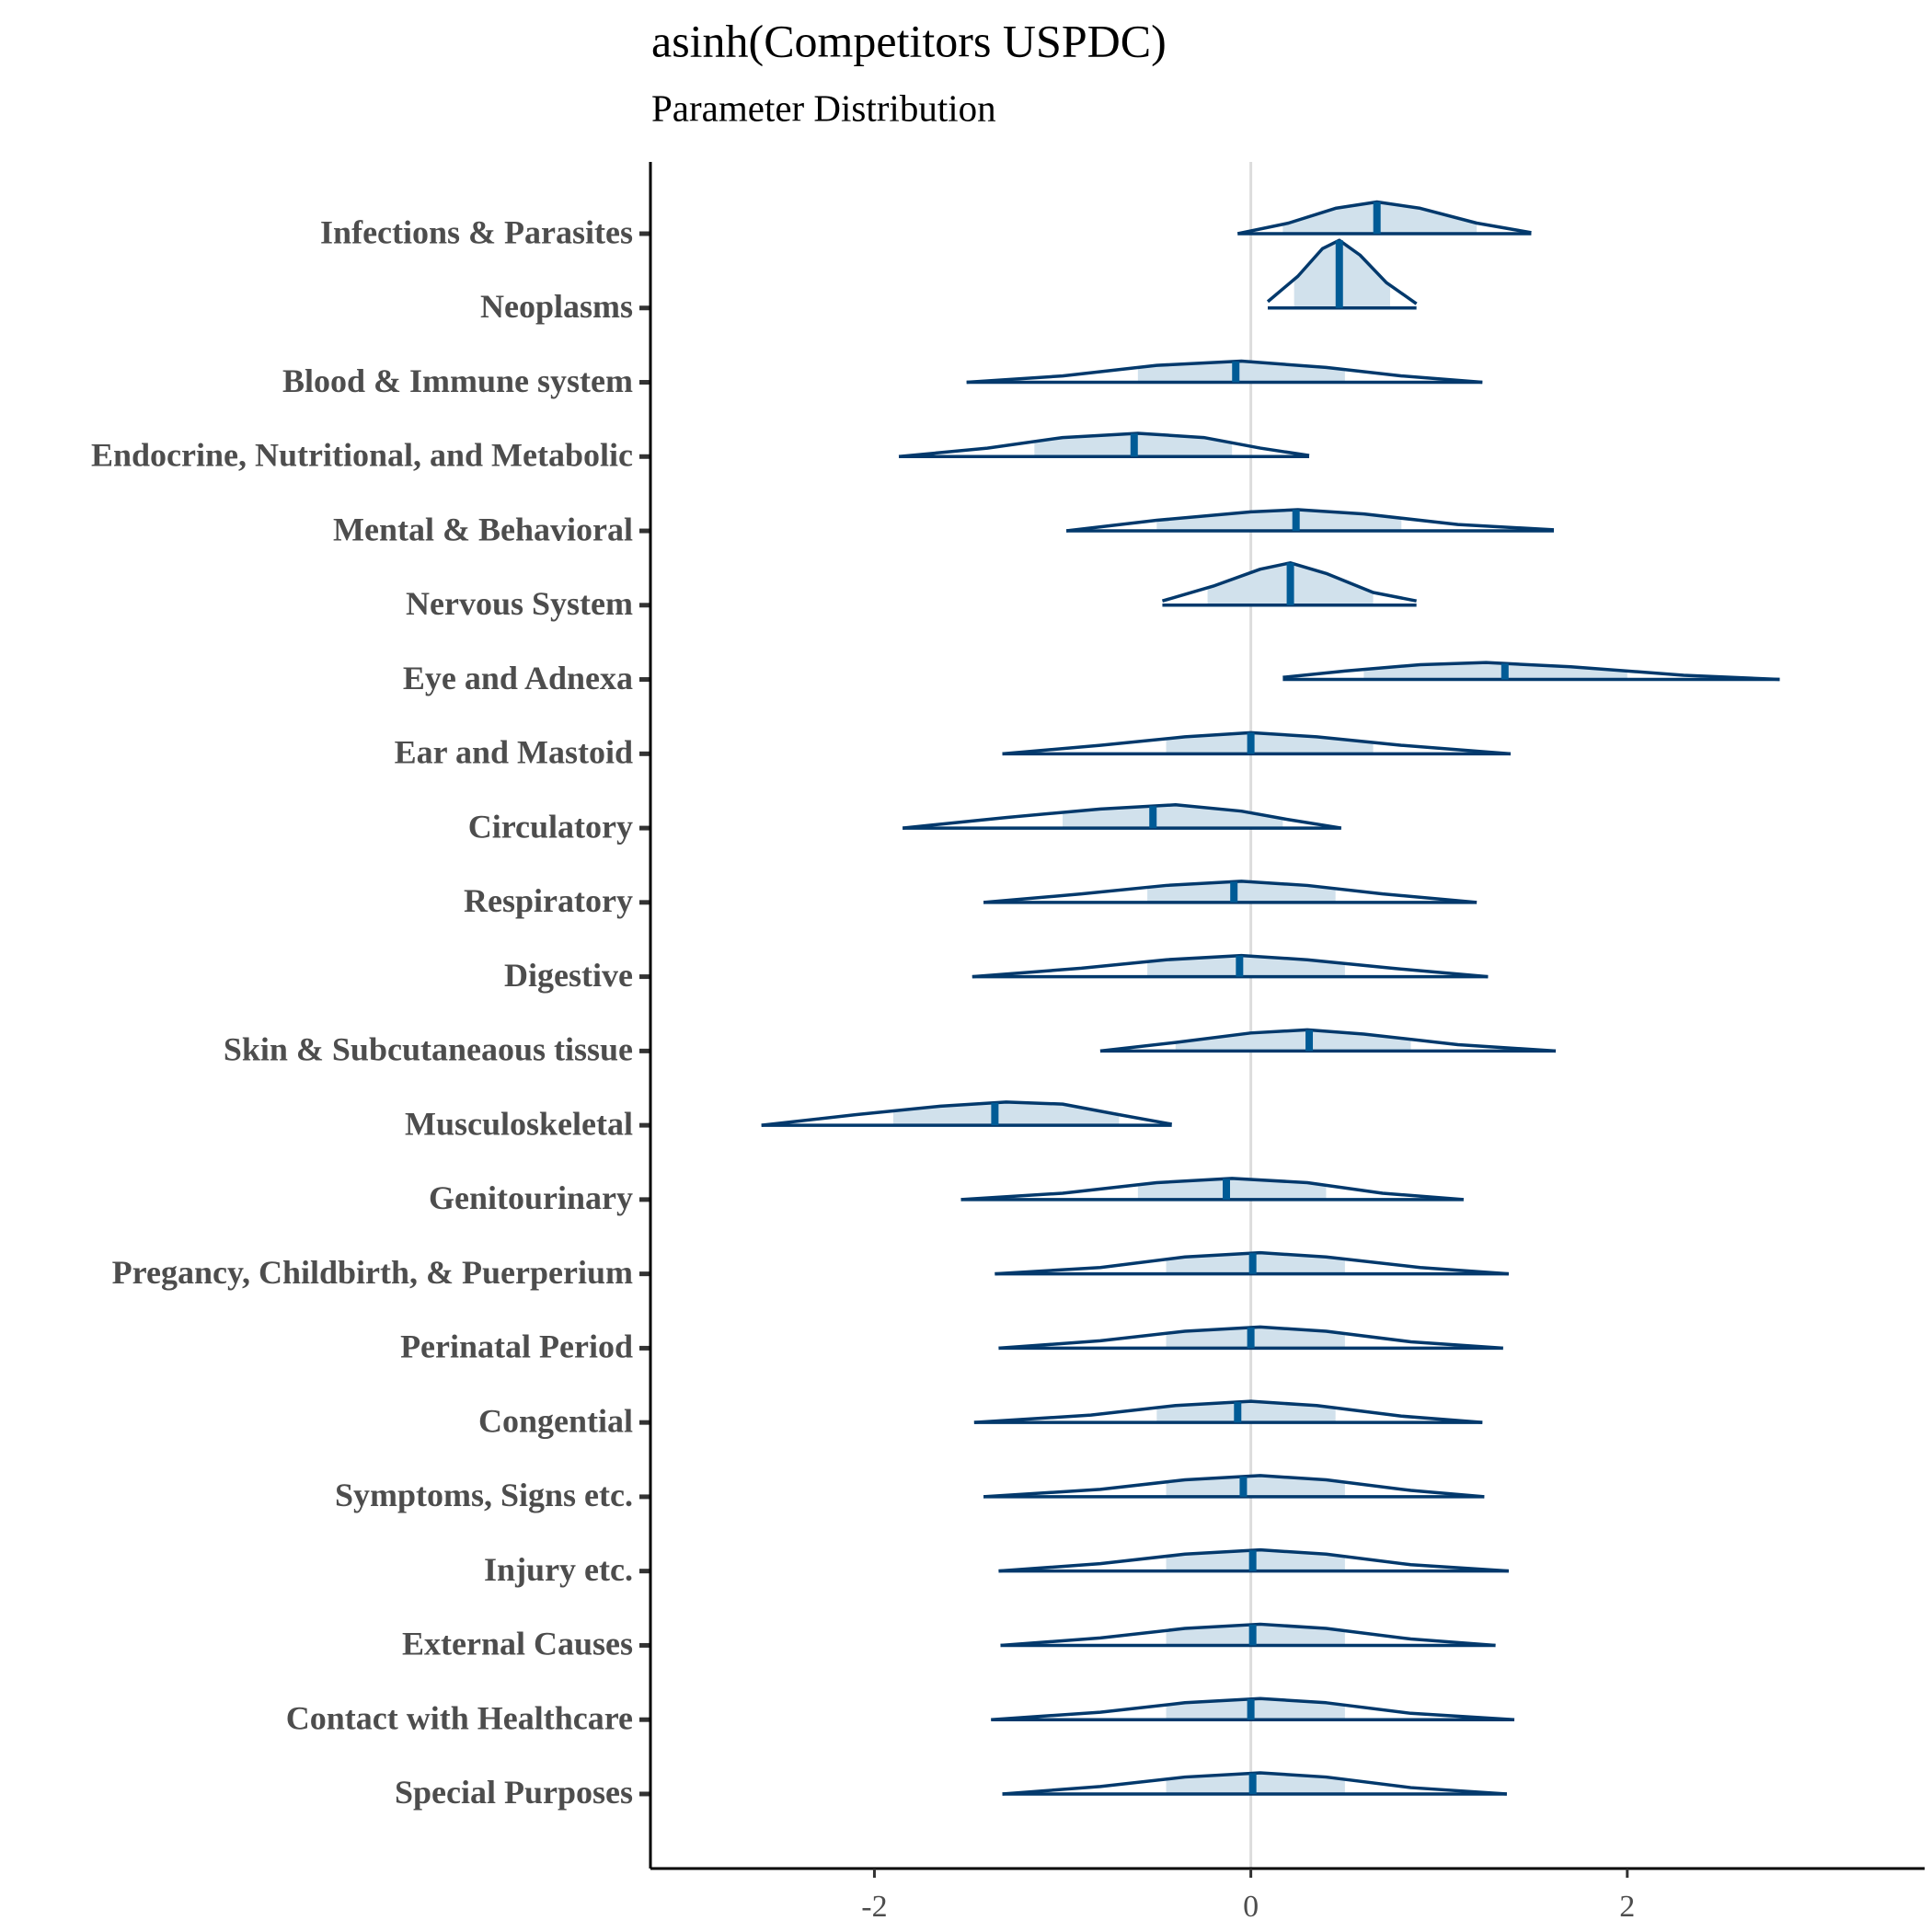 Image resolution: width=1932 pixels, height=1932 pixels. What do you see at coordinates (516, 1346) in the screenshot?
I see `y-tick-label: Perinatal Period` at bounding box center [516, 1346].